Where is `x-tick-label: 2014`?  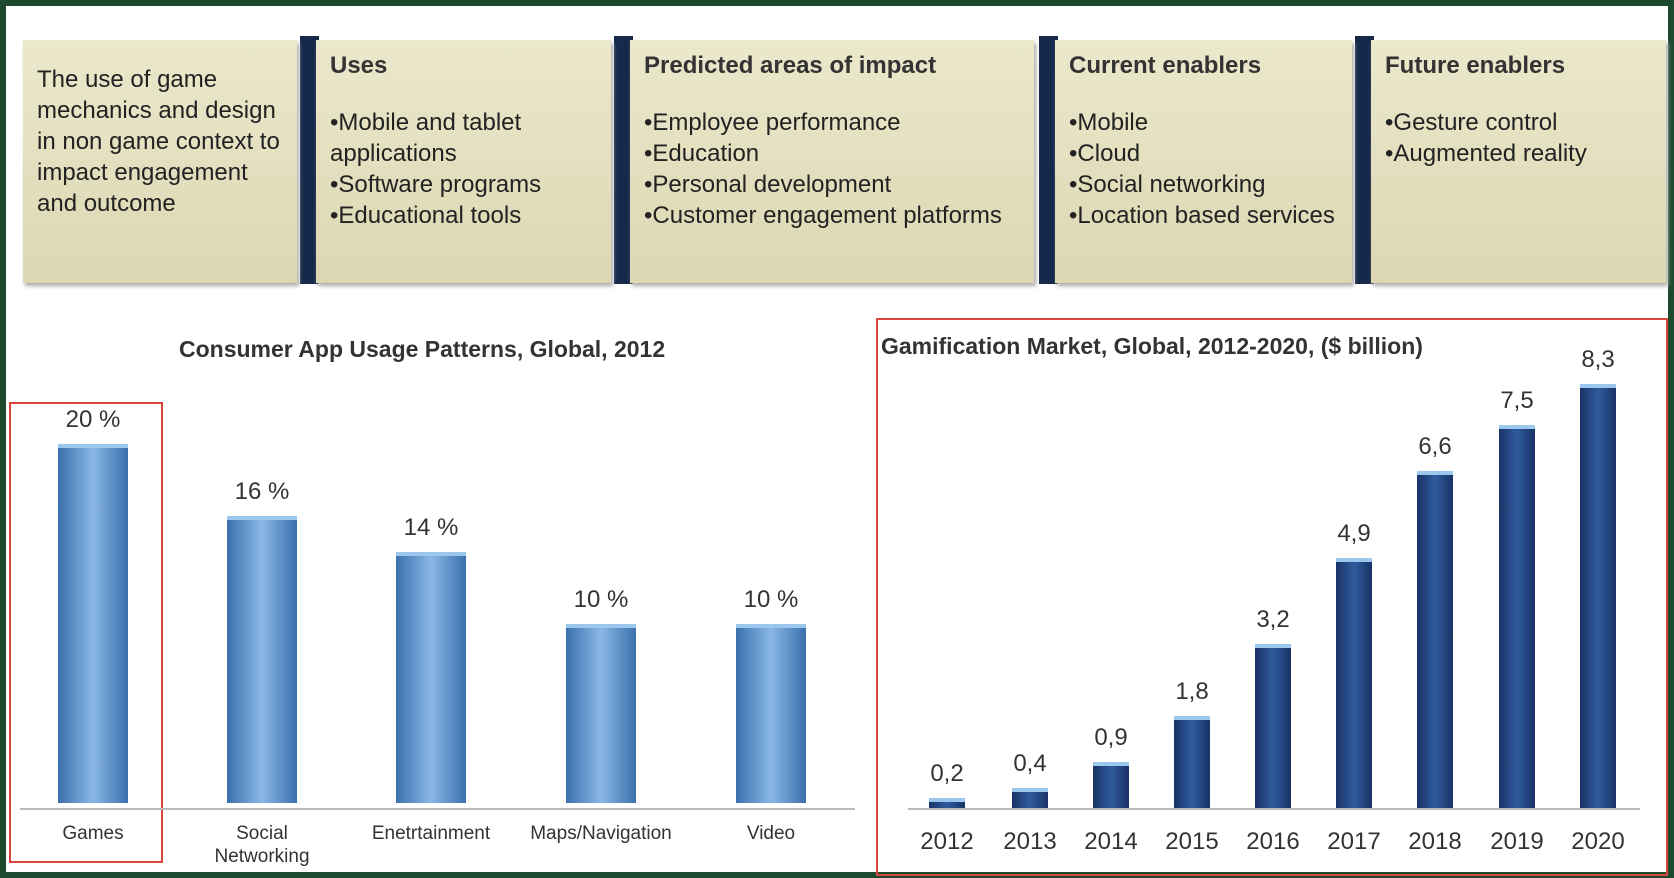 x-tick-label: 2014 is located at coordinates (1111, 841).